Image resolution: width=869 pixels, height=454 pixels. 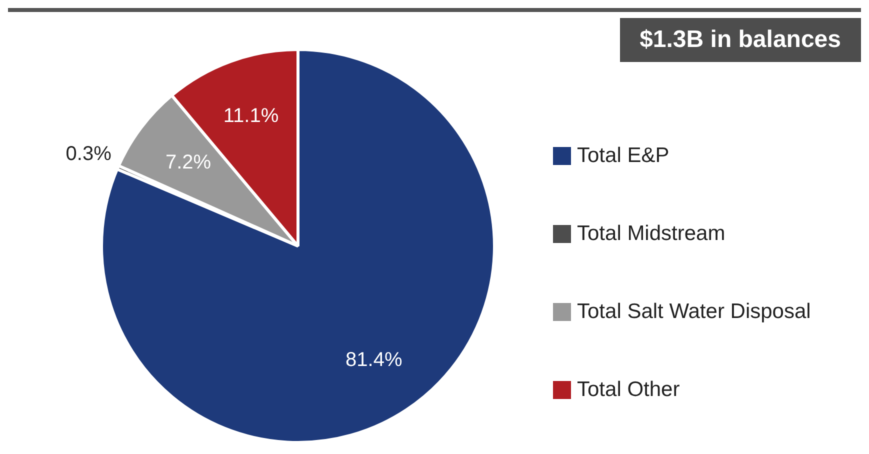 I want to click on data-label: 11.1%, so click(x=251, y=116).